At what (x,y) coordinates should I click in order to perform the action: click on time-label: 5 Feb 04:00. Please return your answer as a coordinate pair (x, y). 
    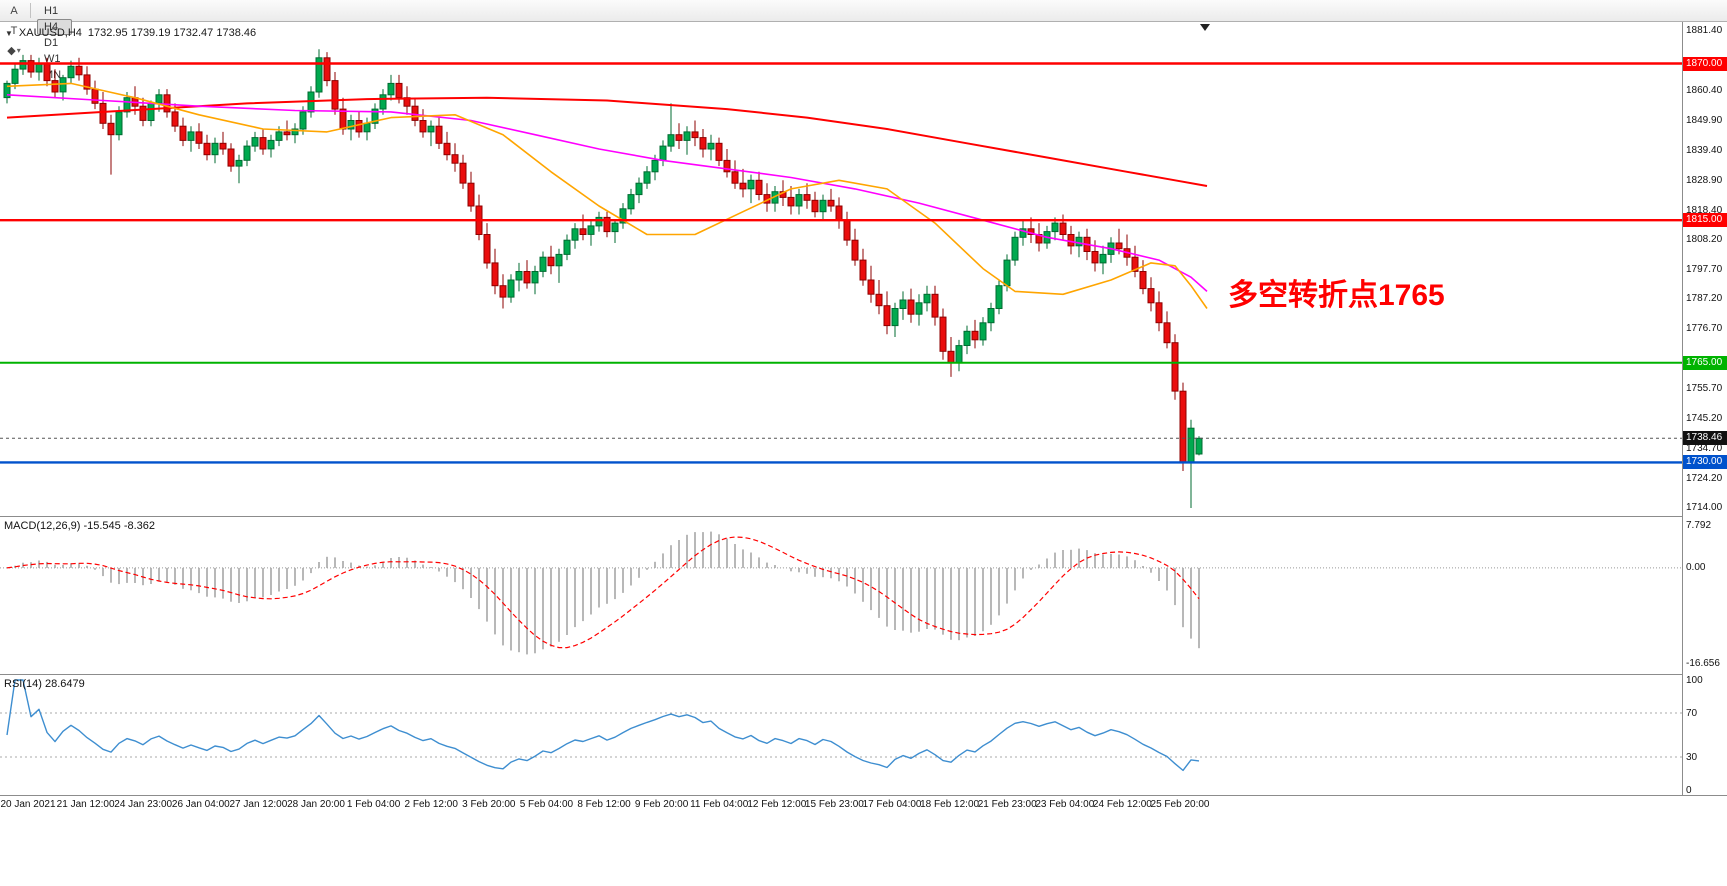
    Looking at the image, I should click on (546, 804).